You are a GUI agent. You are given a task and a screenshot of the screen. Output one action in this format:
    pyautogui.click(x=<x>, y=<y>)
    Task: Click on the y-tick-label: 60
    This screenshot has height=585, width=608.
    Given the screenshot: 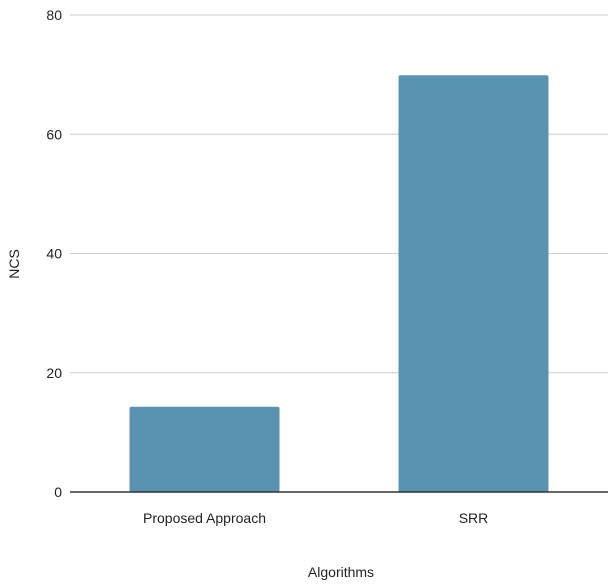 What is the action you would take?
    pyautogui.click(x=54, y=134)
    